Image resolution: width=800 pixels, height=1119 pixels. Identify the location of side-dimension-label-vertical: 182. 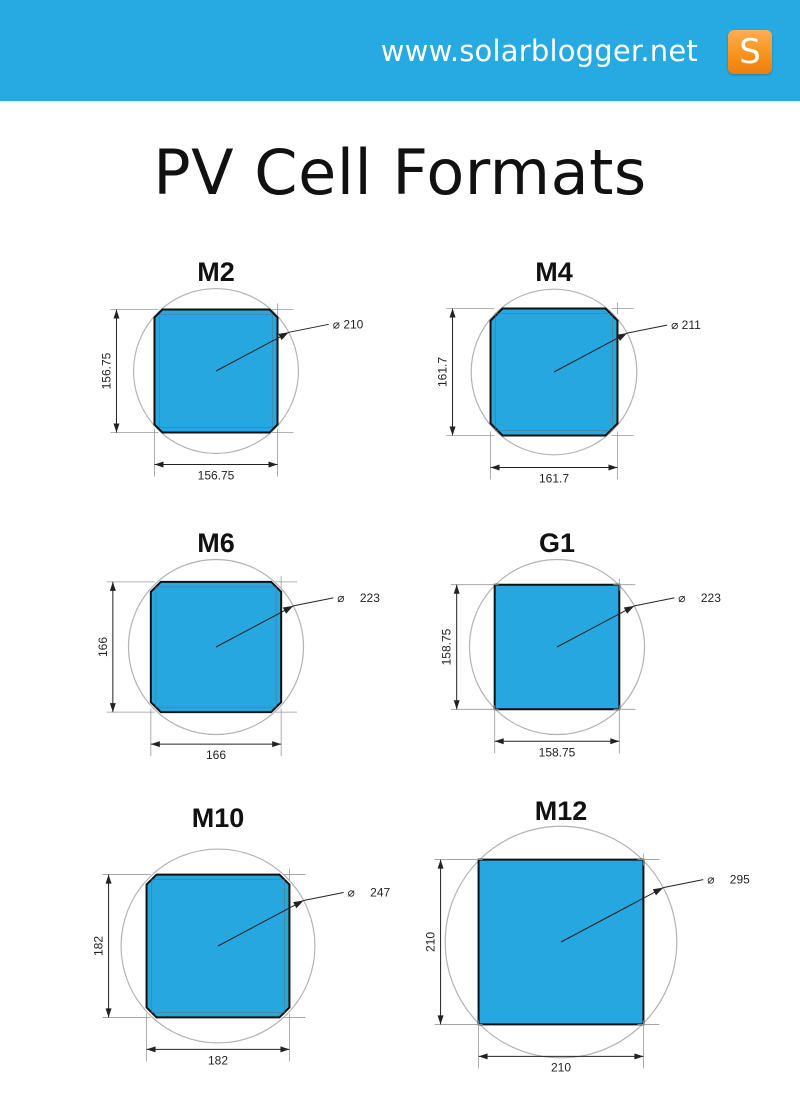
(99, 946).